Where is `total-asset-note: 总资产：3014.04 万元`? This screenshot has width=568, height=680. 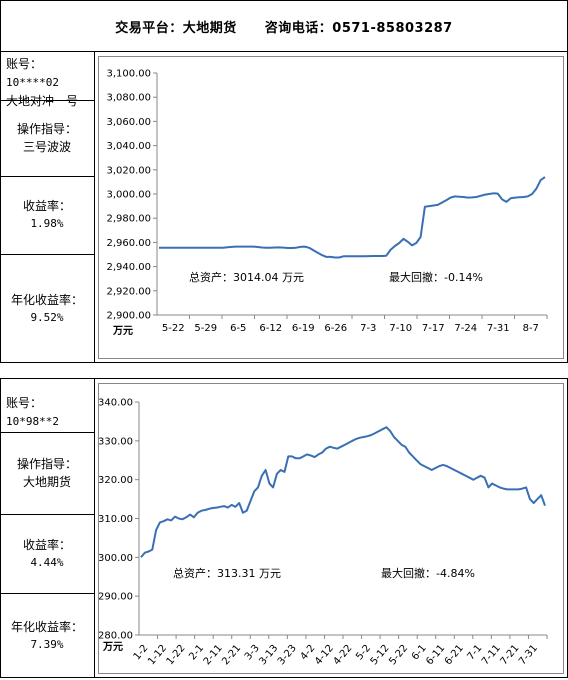 total-asset-note: 总资产：3014.04 万元 is located at coordinates (246, 277).